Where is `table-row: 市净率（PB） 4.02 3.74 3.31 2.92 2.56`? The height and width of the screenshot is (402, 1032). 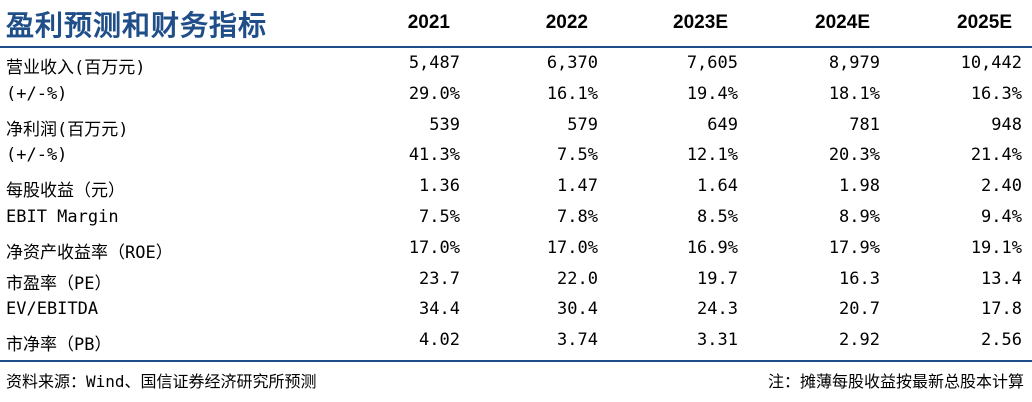
table-row: 市净率（PB） 4.02 3.74 3.31 2.92 2.56 is located at coordinates (516, 342).